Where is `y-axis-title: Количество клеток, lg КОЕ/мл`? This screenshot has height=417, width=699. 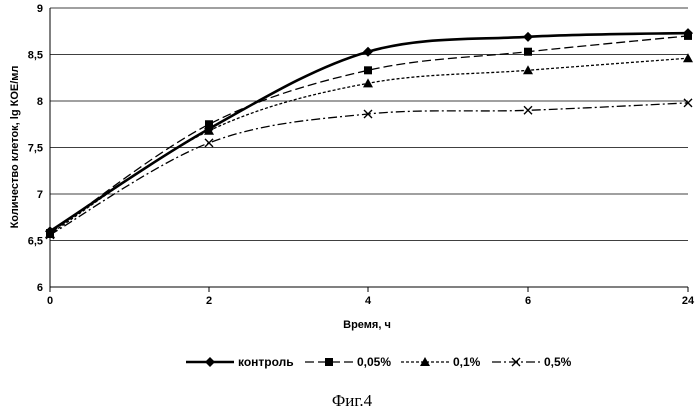 y-axis-title: Количество клеток, lg КОЕ/мл is located at coordinates (15, 147).